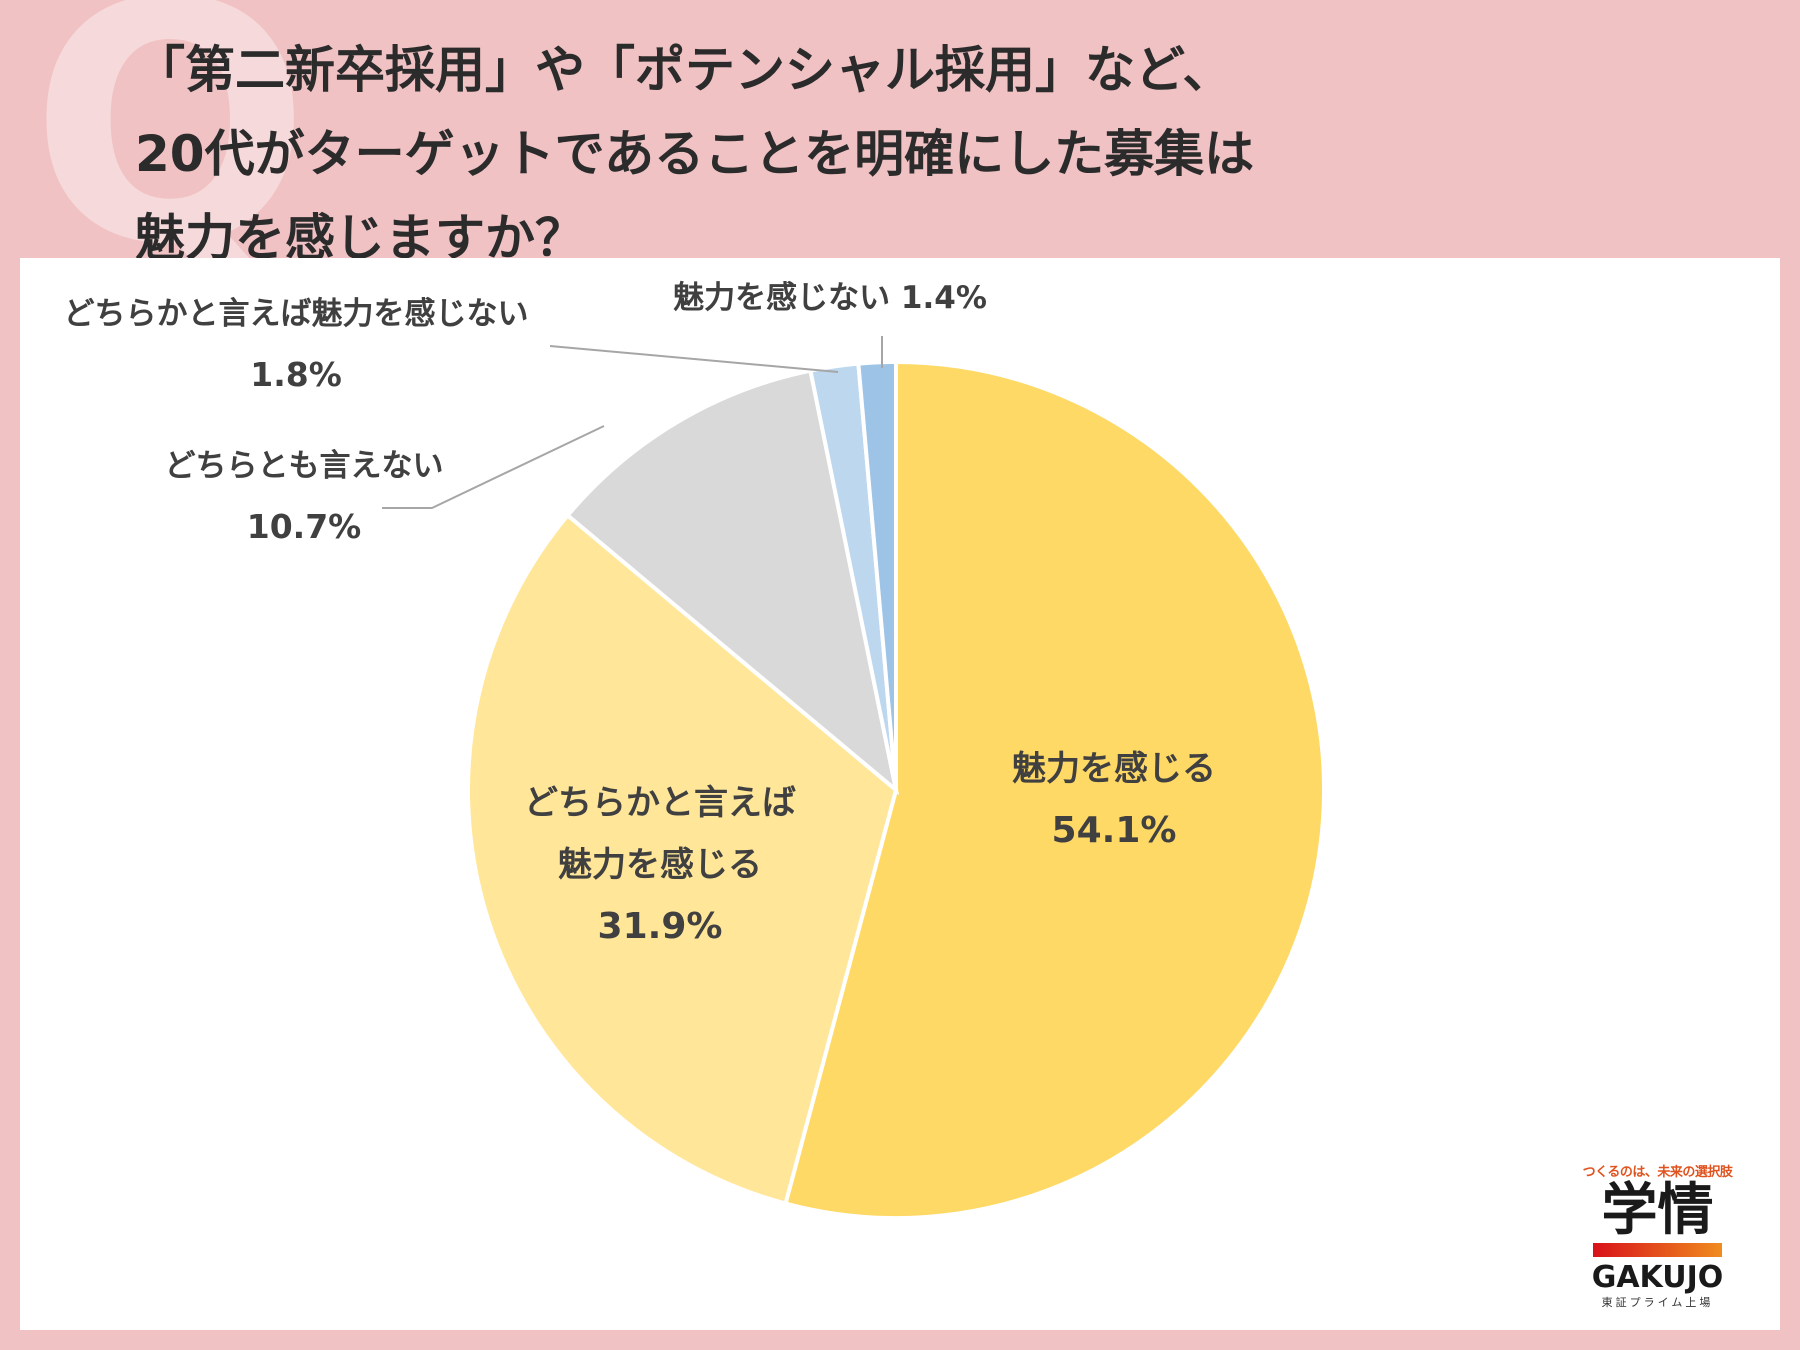  I want to click on brand-name-roman: GAKUJO, so click(1657, 1277).